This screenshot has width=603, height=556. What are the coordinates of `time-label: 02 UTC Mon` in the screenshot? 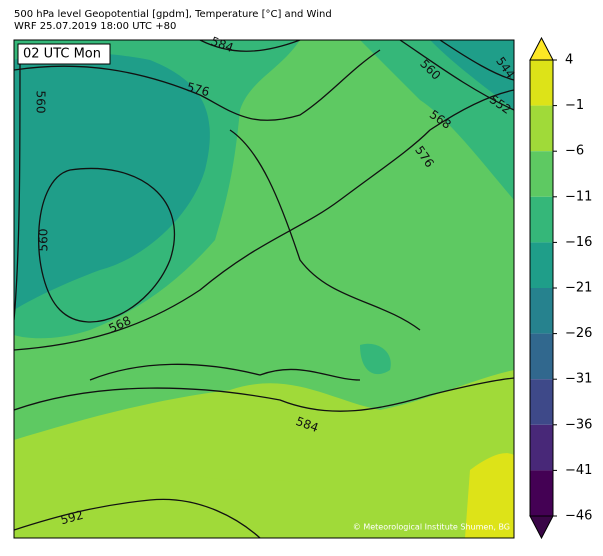 It's located at (62, 54).